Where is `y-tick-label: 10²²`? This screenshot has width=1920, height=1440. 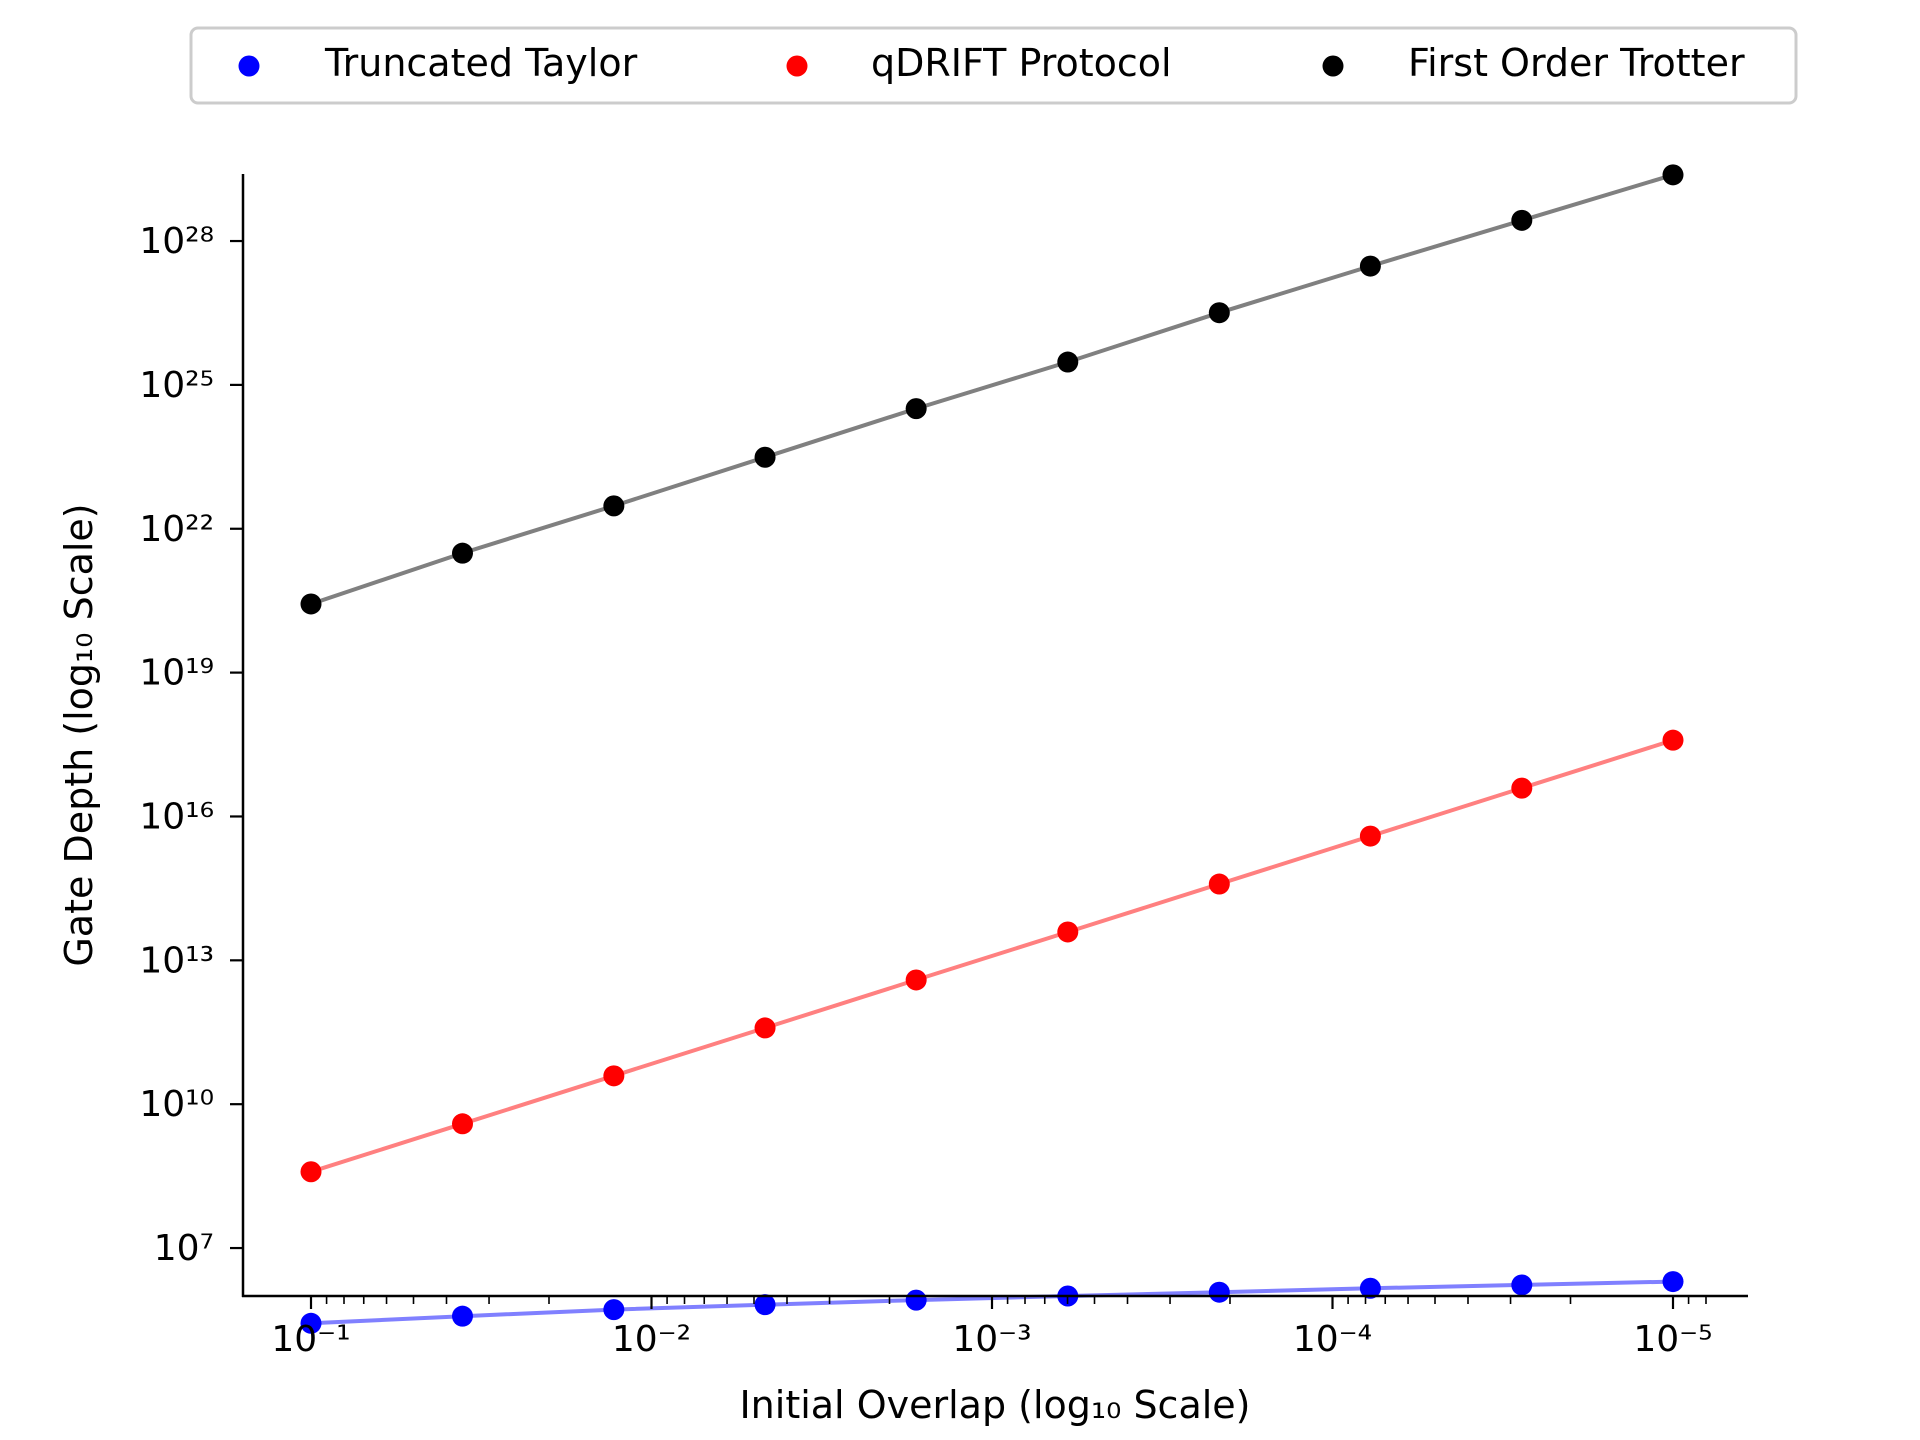
y-tick-label: 10²² is located at coordinates (176, 529).